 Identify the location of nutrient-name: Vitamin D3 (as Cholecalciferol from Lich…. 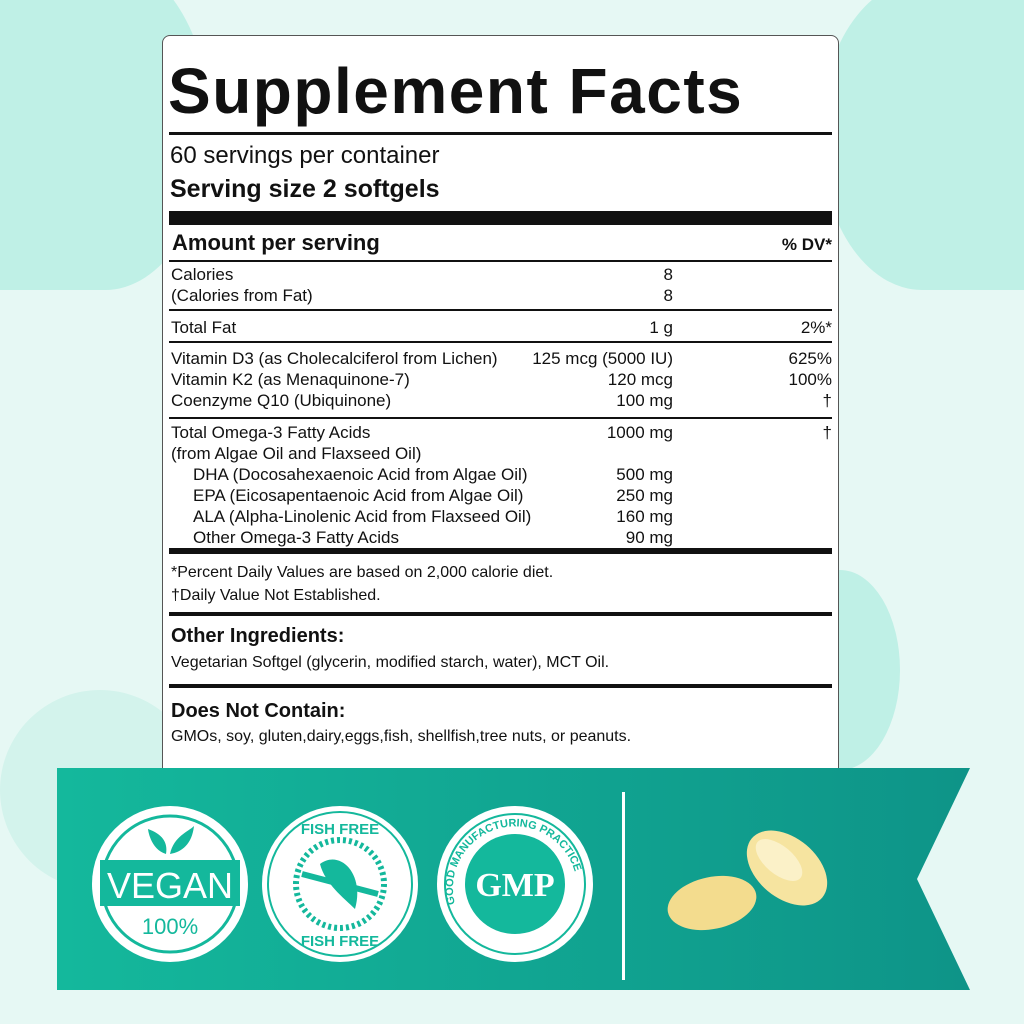
(334, 358).